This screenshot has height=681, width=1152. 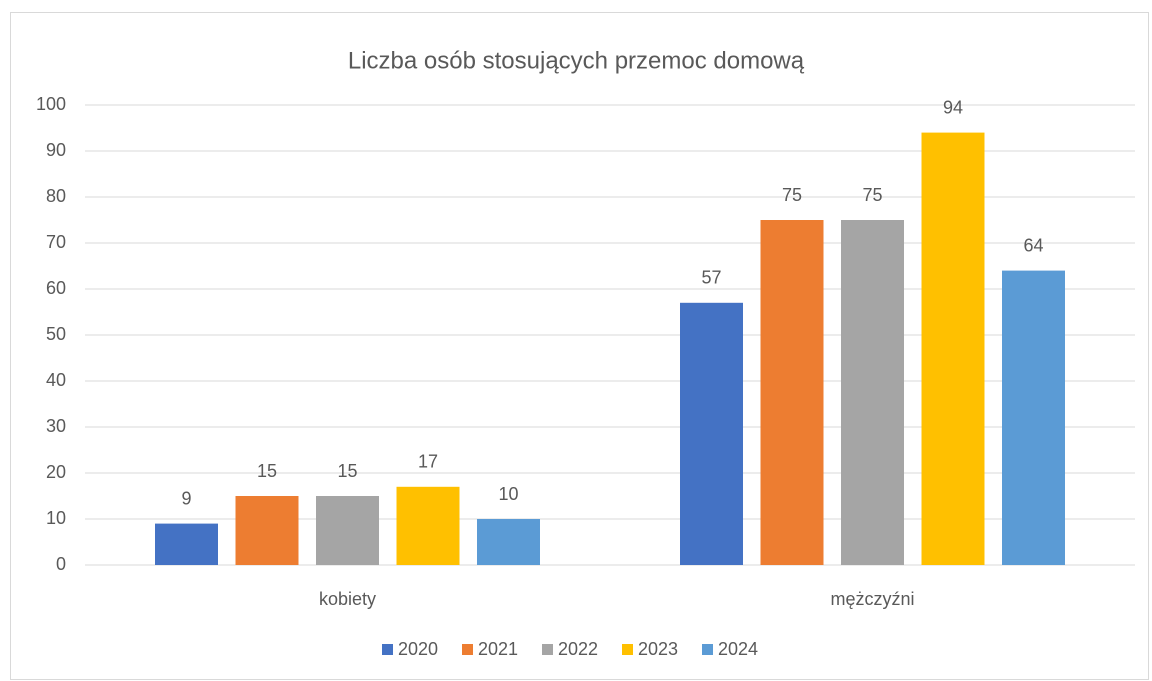 What do you see at coordinates (428, 462) in the screenshot?
I see `data-label: 17` at bounding box center [428, 462].